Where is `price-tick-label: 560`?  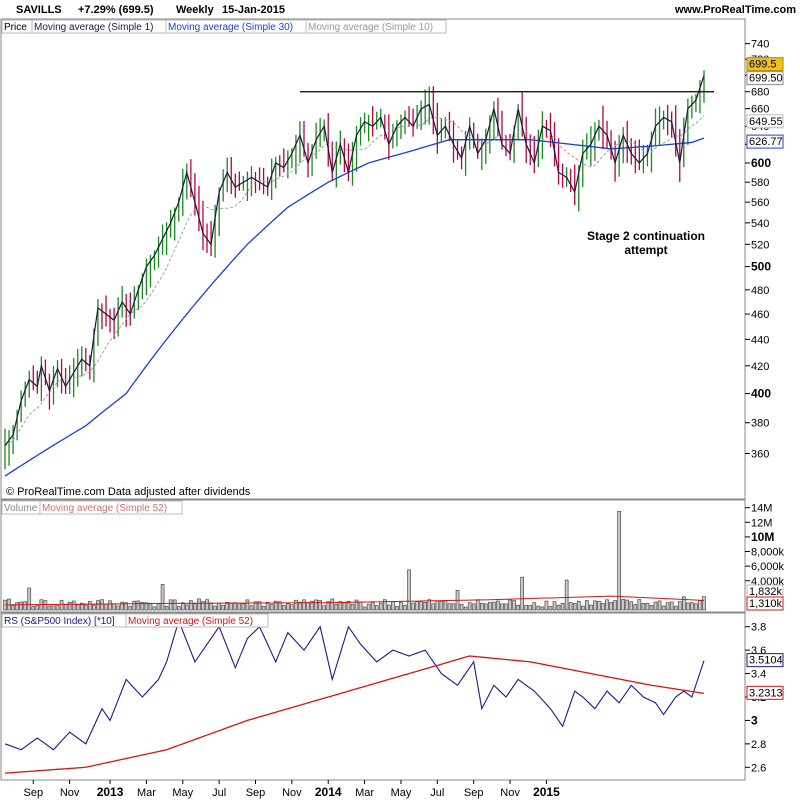
price-tick-label: 560 is located at coordinates (760, 203).